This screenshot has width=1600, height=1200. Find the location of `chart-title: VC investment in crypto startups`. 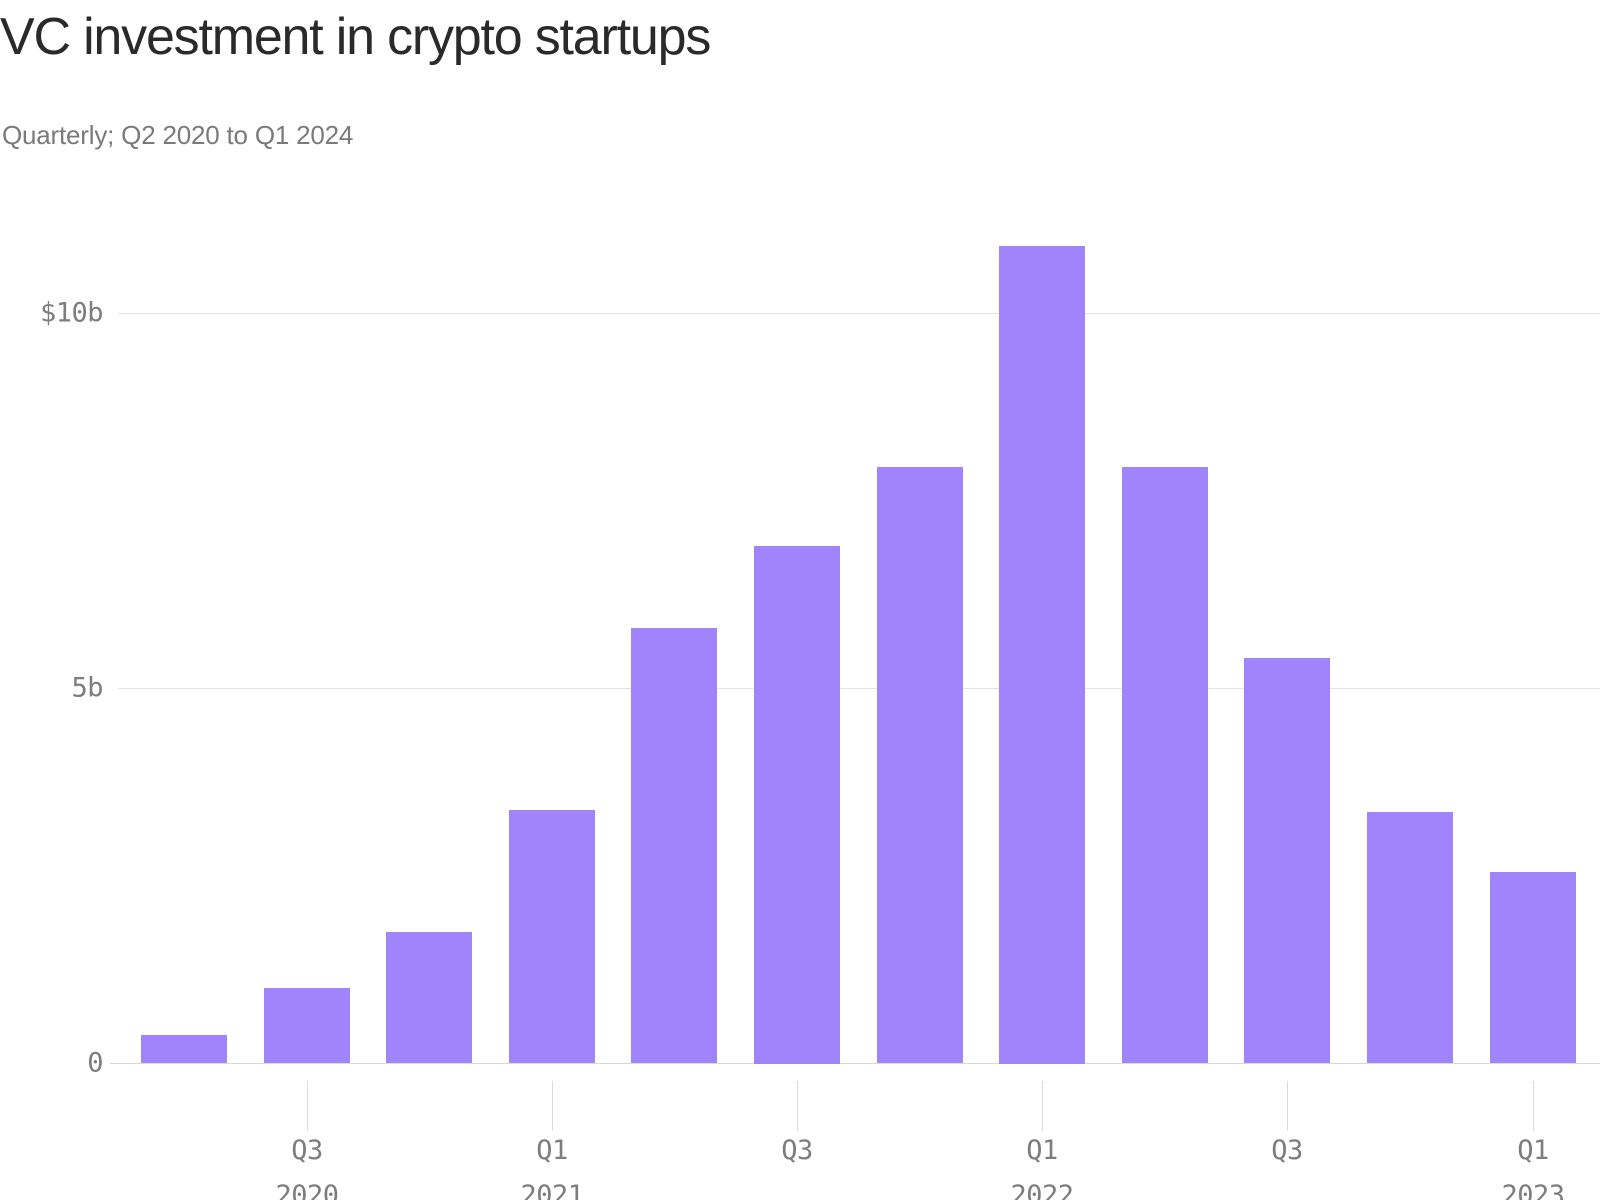

chart-title: VC investment in crypto startups is located at coordinates (355, 37).